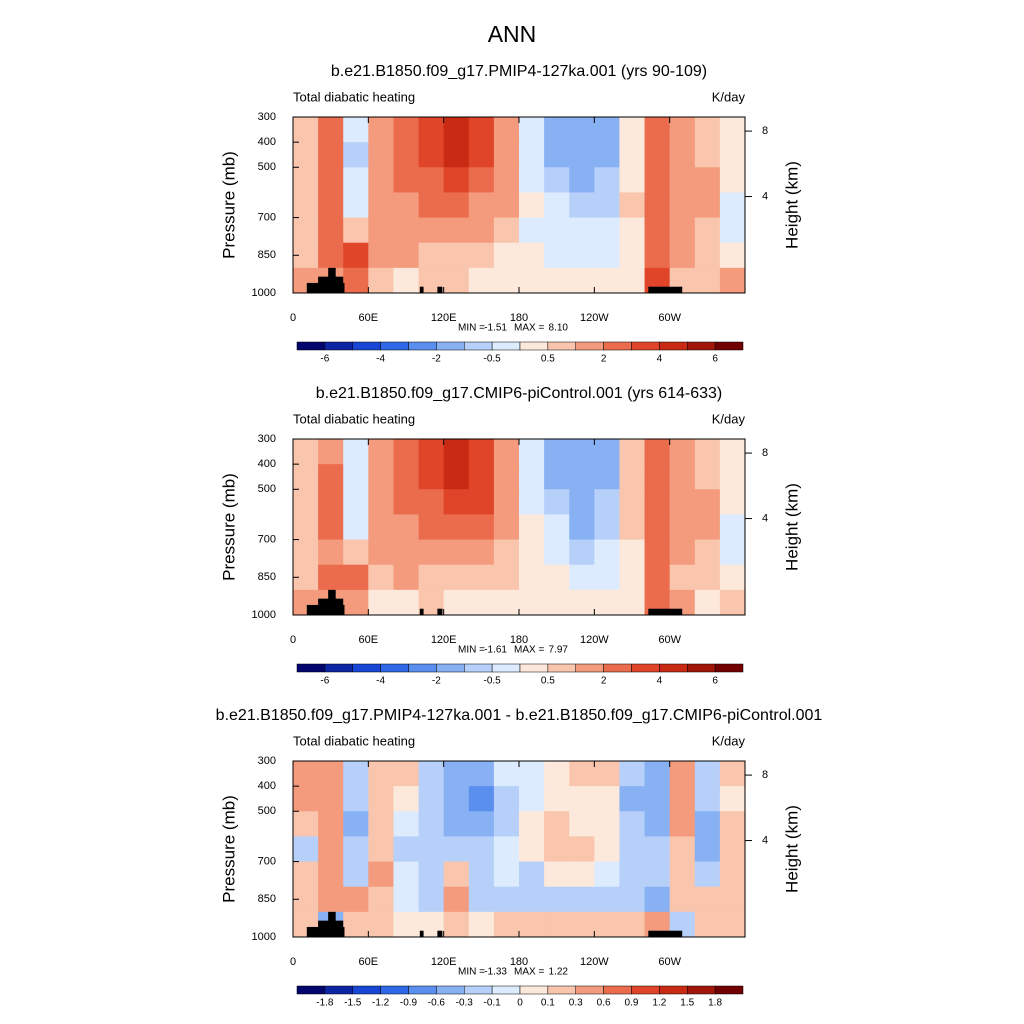 The image size is (1024, 1024). I want to click on right-label: K/day, so click(729, 418).